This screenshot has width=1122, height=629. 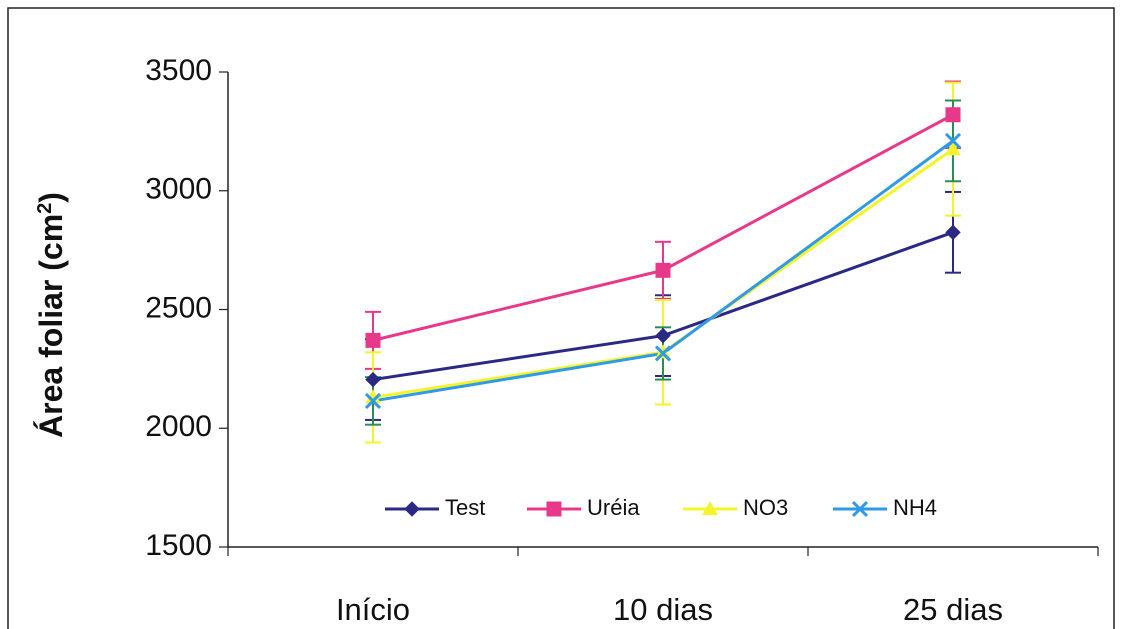 What do you see at coordinates (51, 326) in the screenshot?
I see `y-axis-label-main: Área foliar (cm` at bounding box center [51, 326].